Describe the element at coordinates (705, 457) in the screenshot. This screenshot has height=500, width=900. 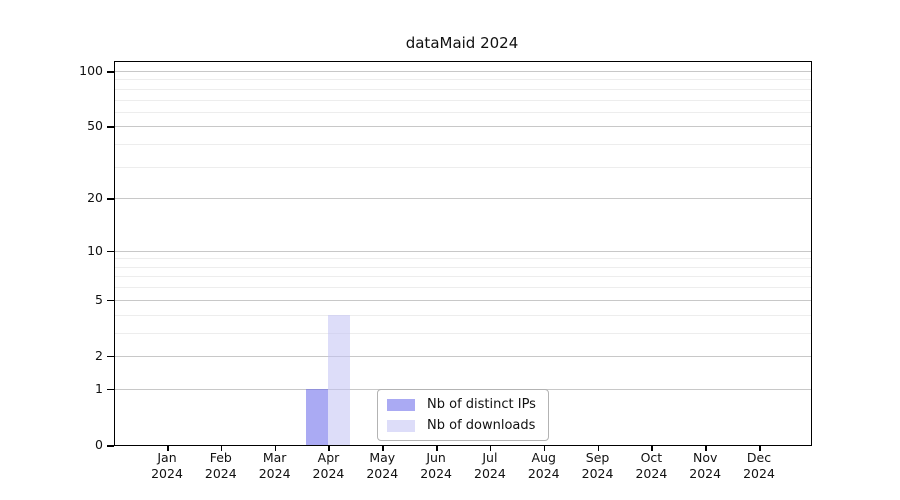
I see `x-tick-month: Nov` at that location.